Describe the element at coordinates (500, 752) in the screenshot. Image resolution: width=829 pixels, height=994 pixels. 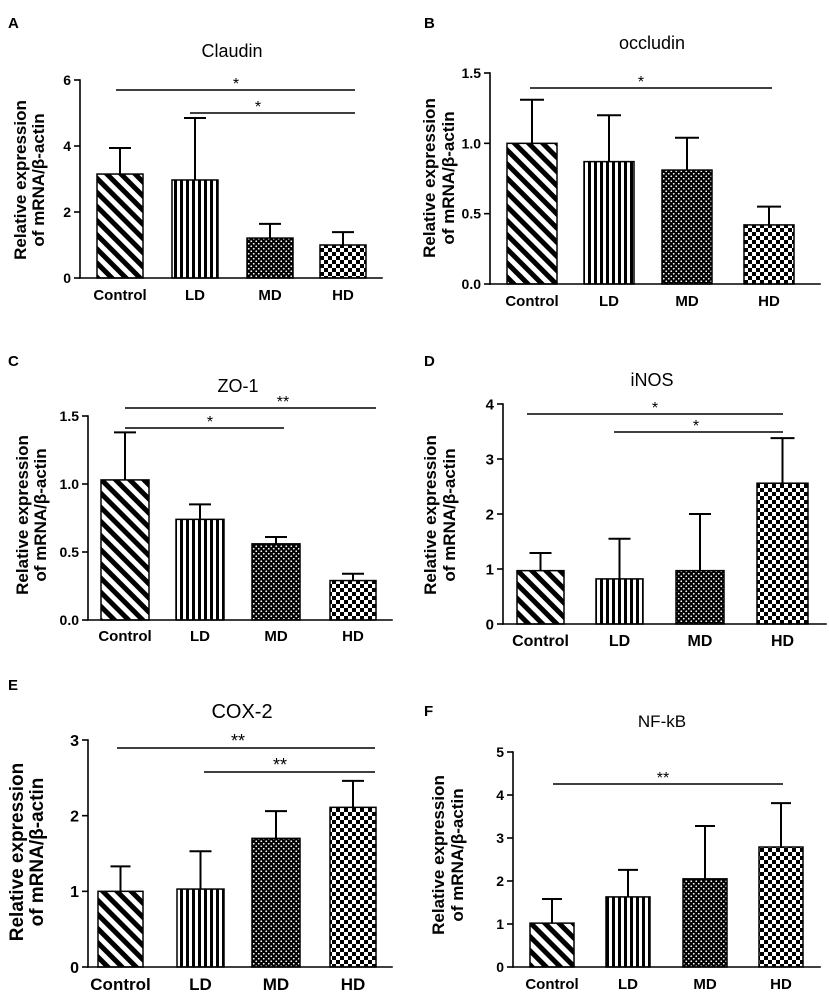
I see `y-tick-label: 5` at that location.